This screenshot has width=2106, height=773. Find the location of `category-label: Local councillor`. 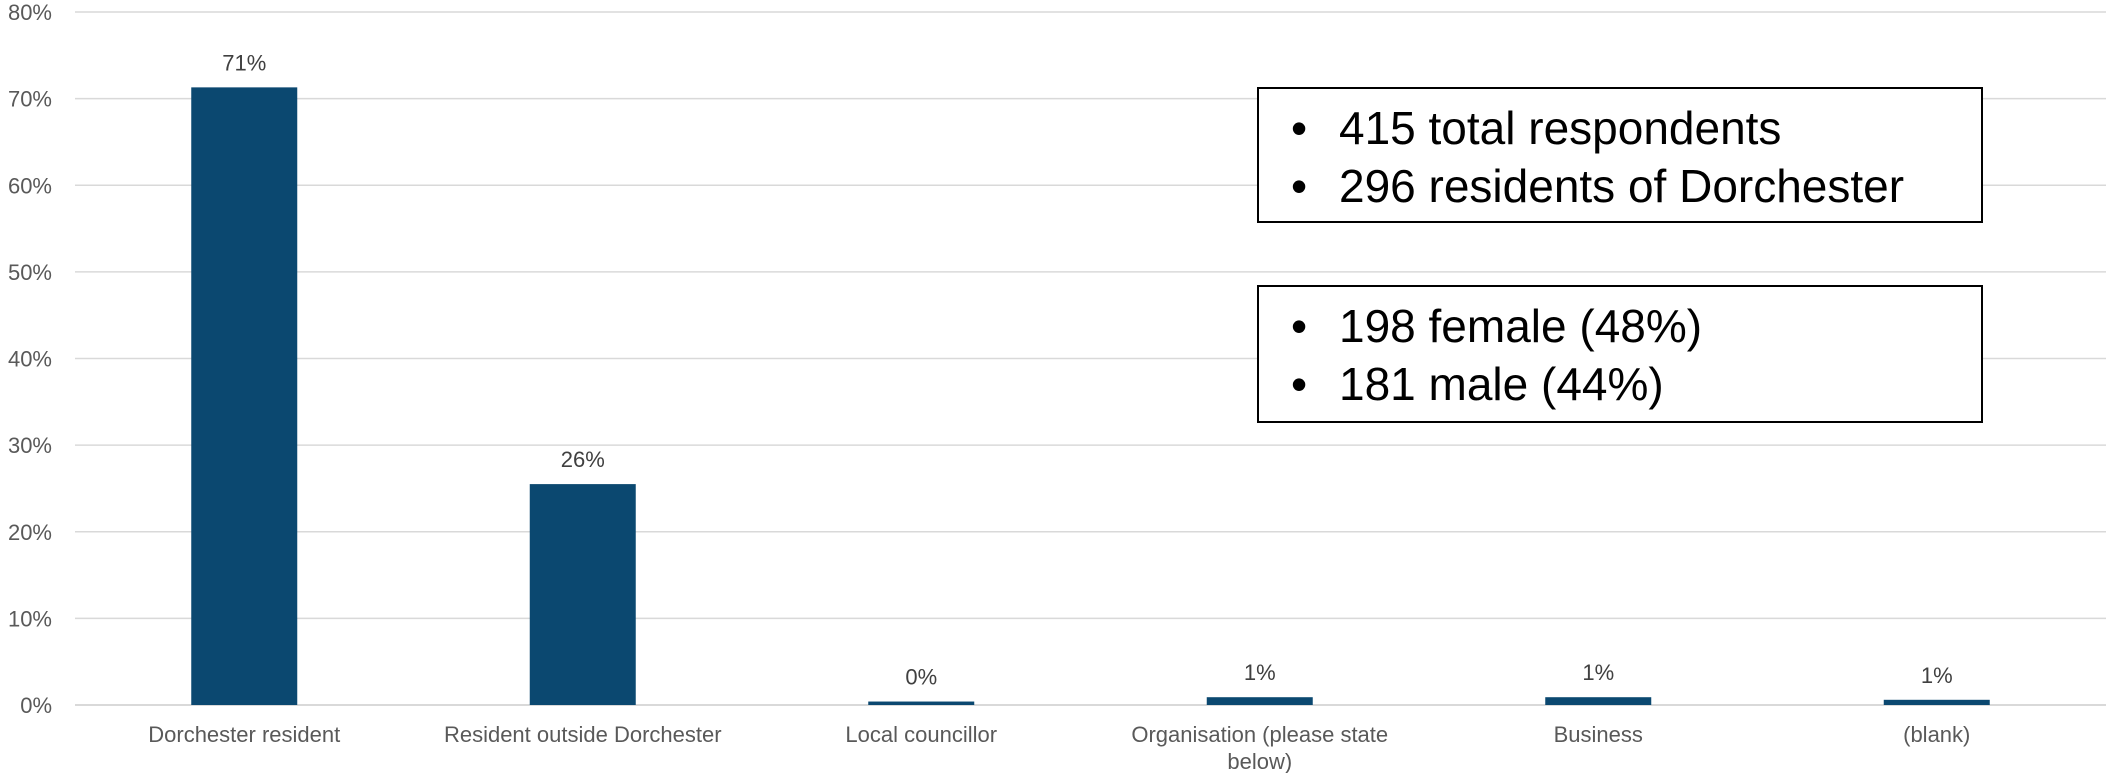

category-label: Local councillor is located at coordinates (921, 734).